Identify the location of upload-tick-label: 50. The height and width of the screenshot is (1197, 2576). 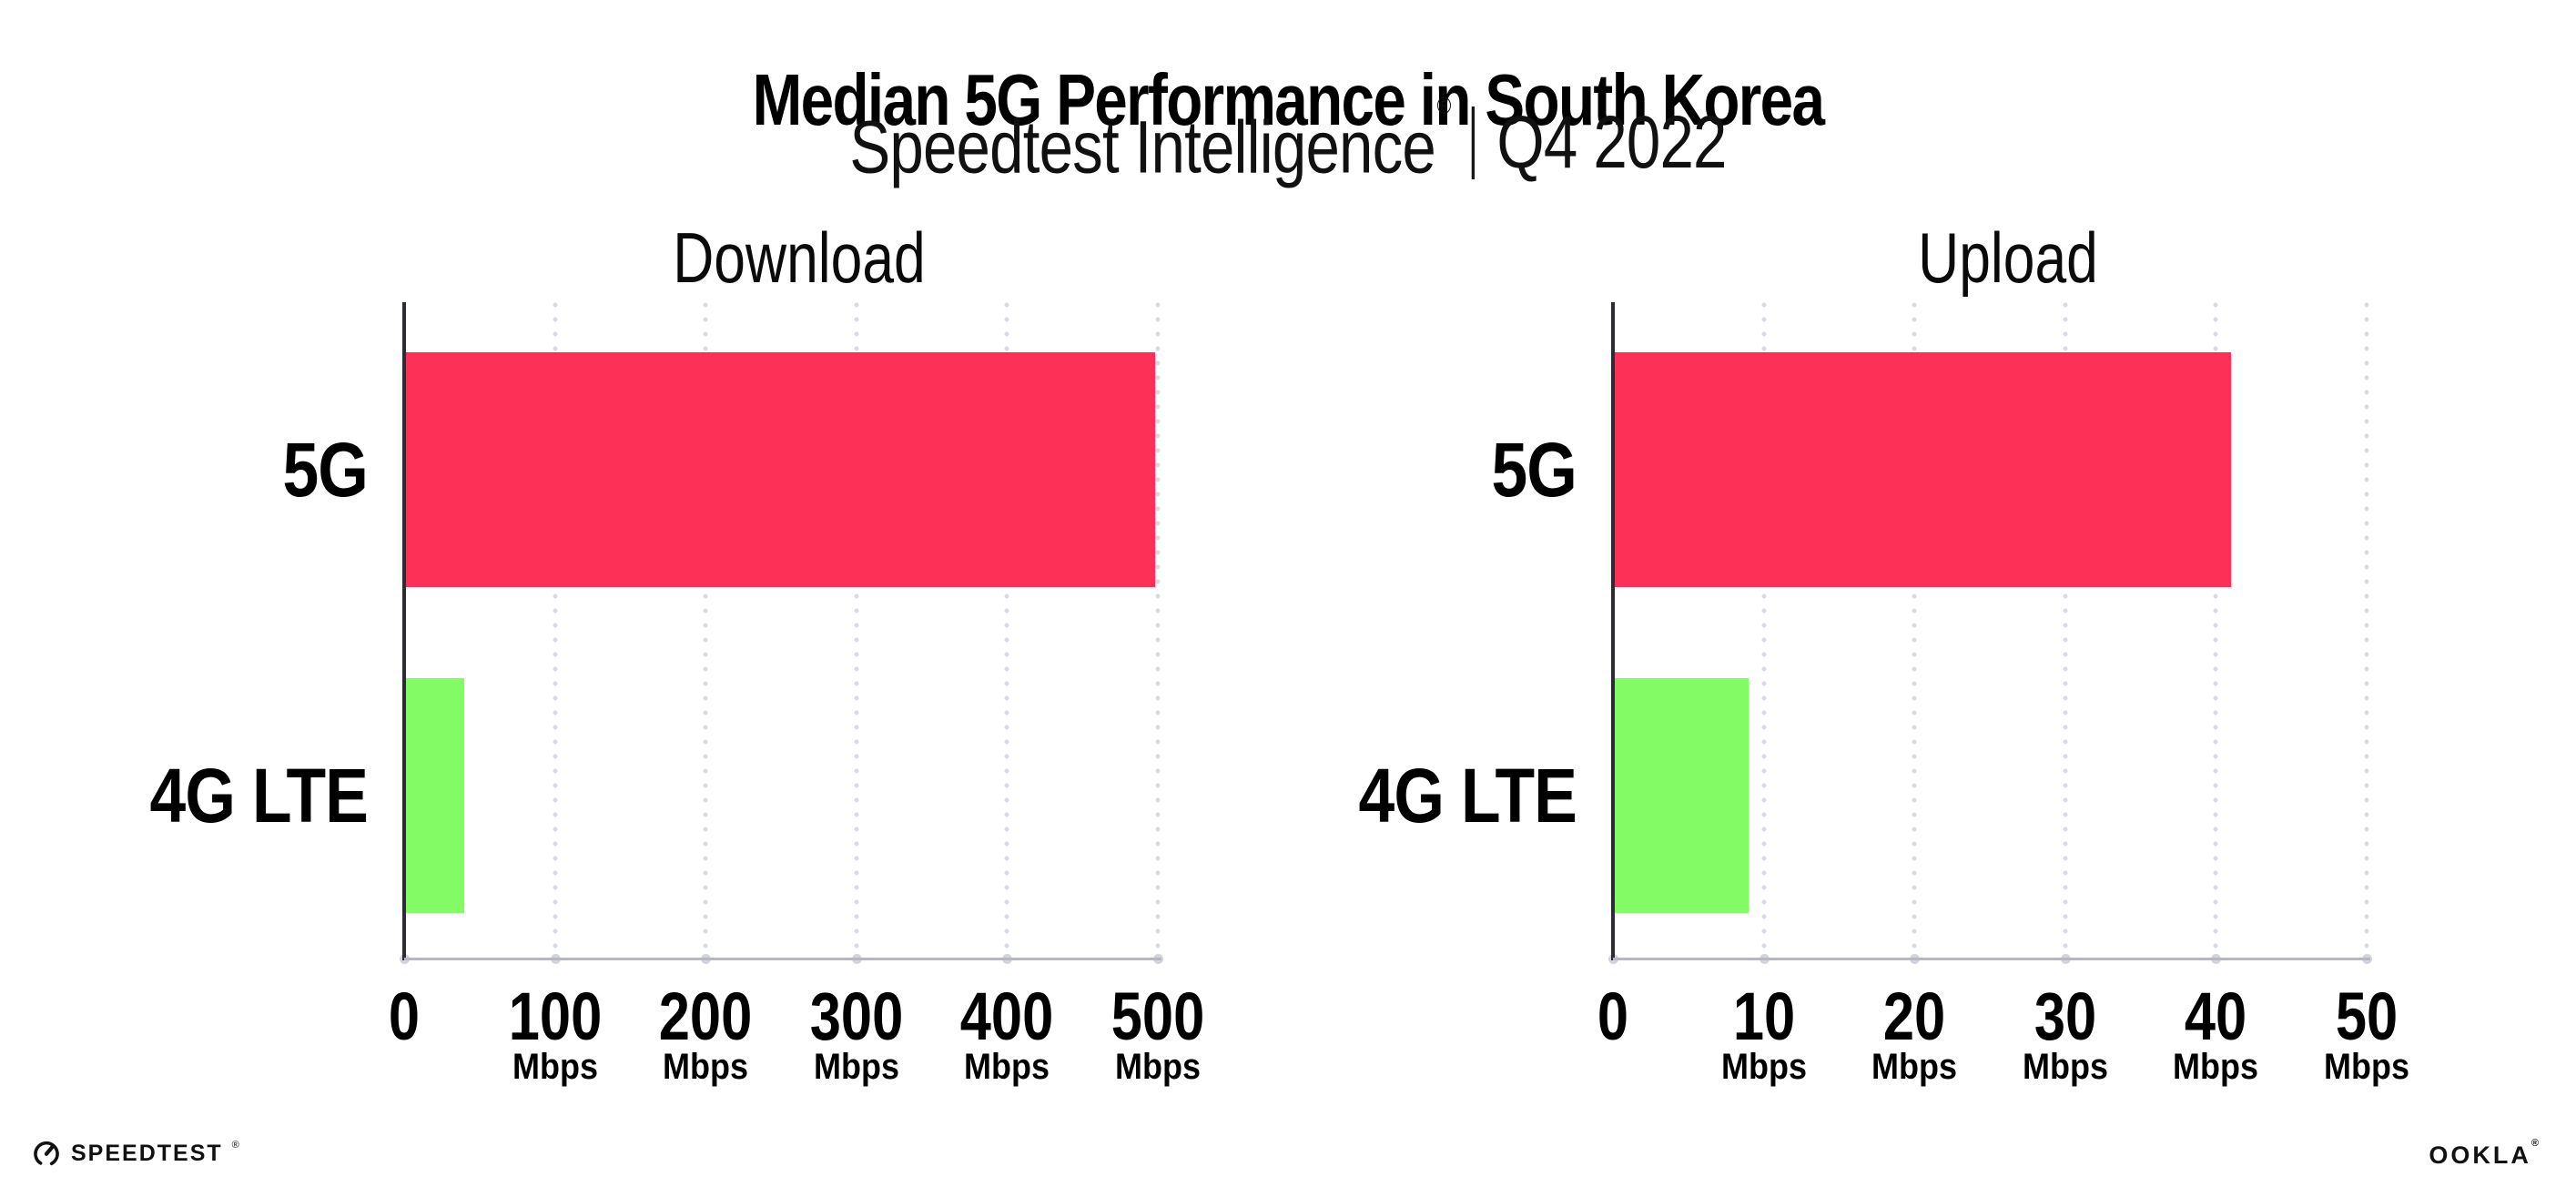
(2367, 1017).